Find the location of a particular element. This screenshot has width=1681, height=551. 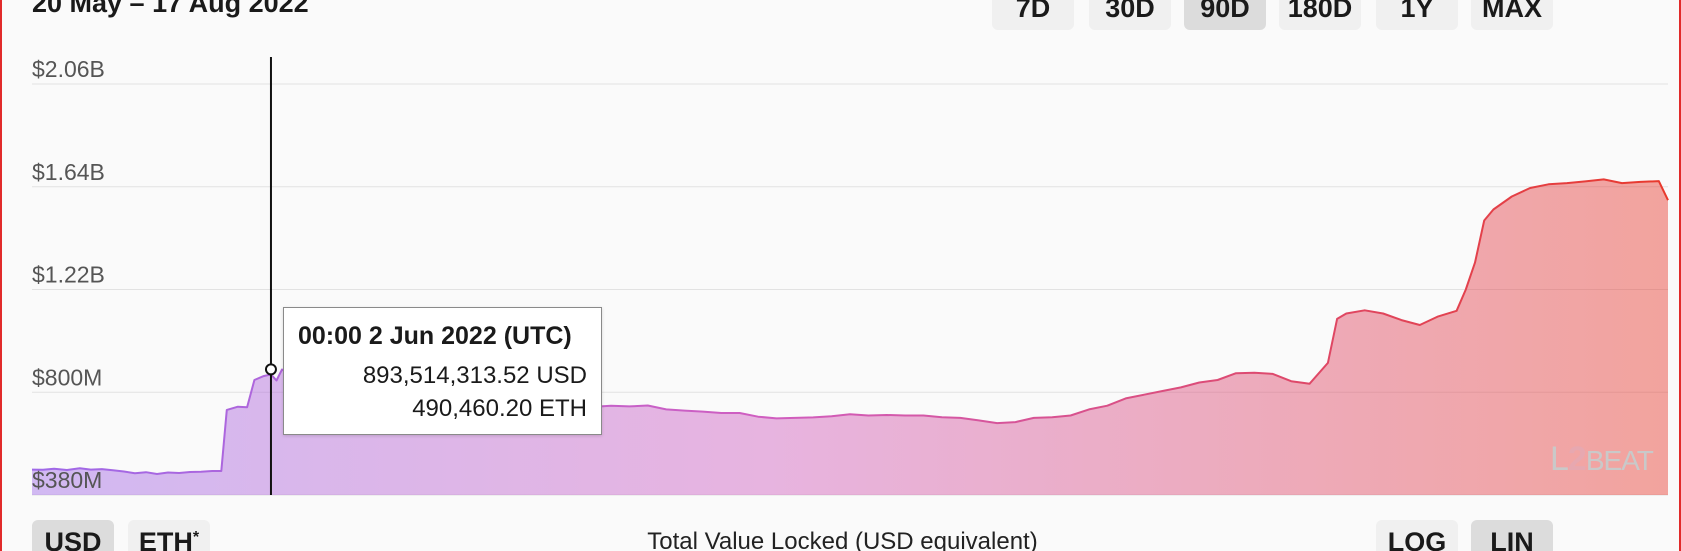

y-tick-label: $1.64B is located at coordinates (68, 172).